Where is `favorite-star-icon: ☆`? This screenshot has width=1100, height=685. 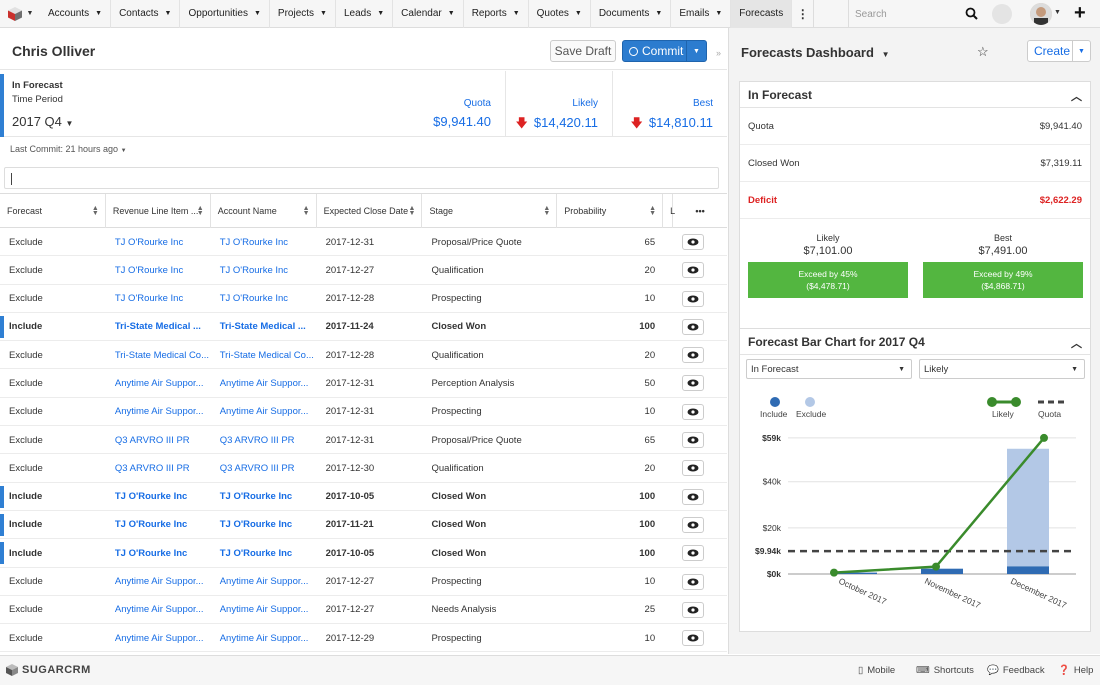
favorite-star-icon: ☆ is located at coordinates (983, 51).